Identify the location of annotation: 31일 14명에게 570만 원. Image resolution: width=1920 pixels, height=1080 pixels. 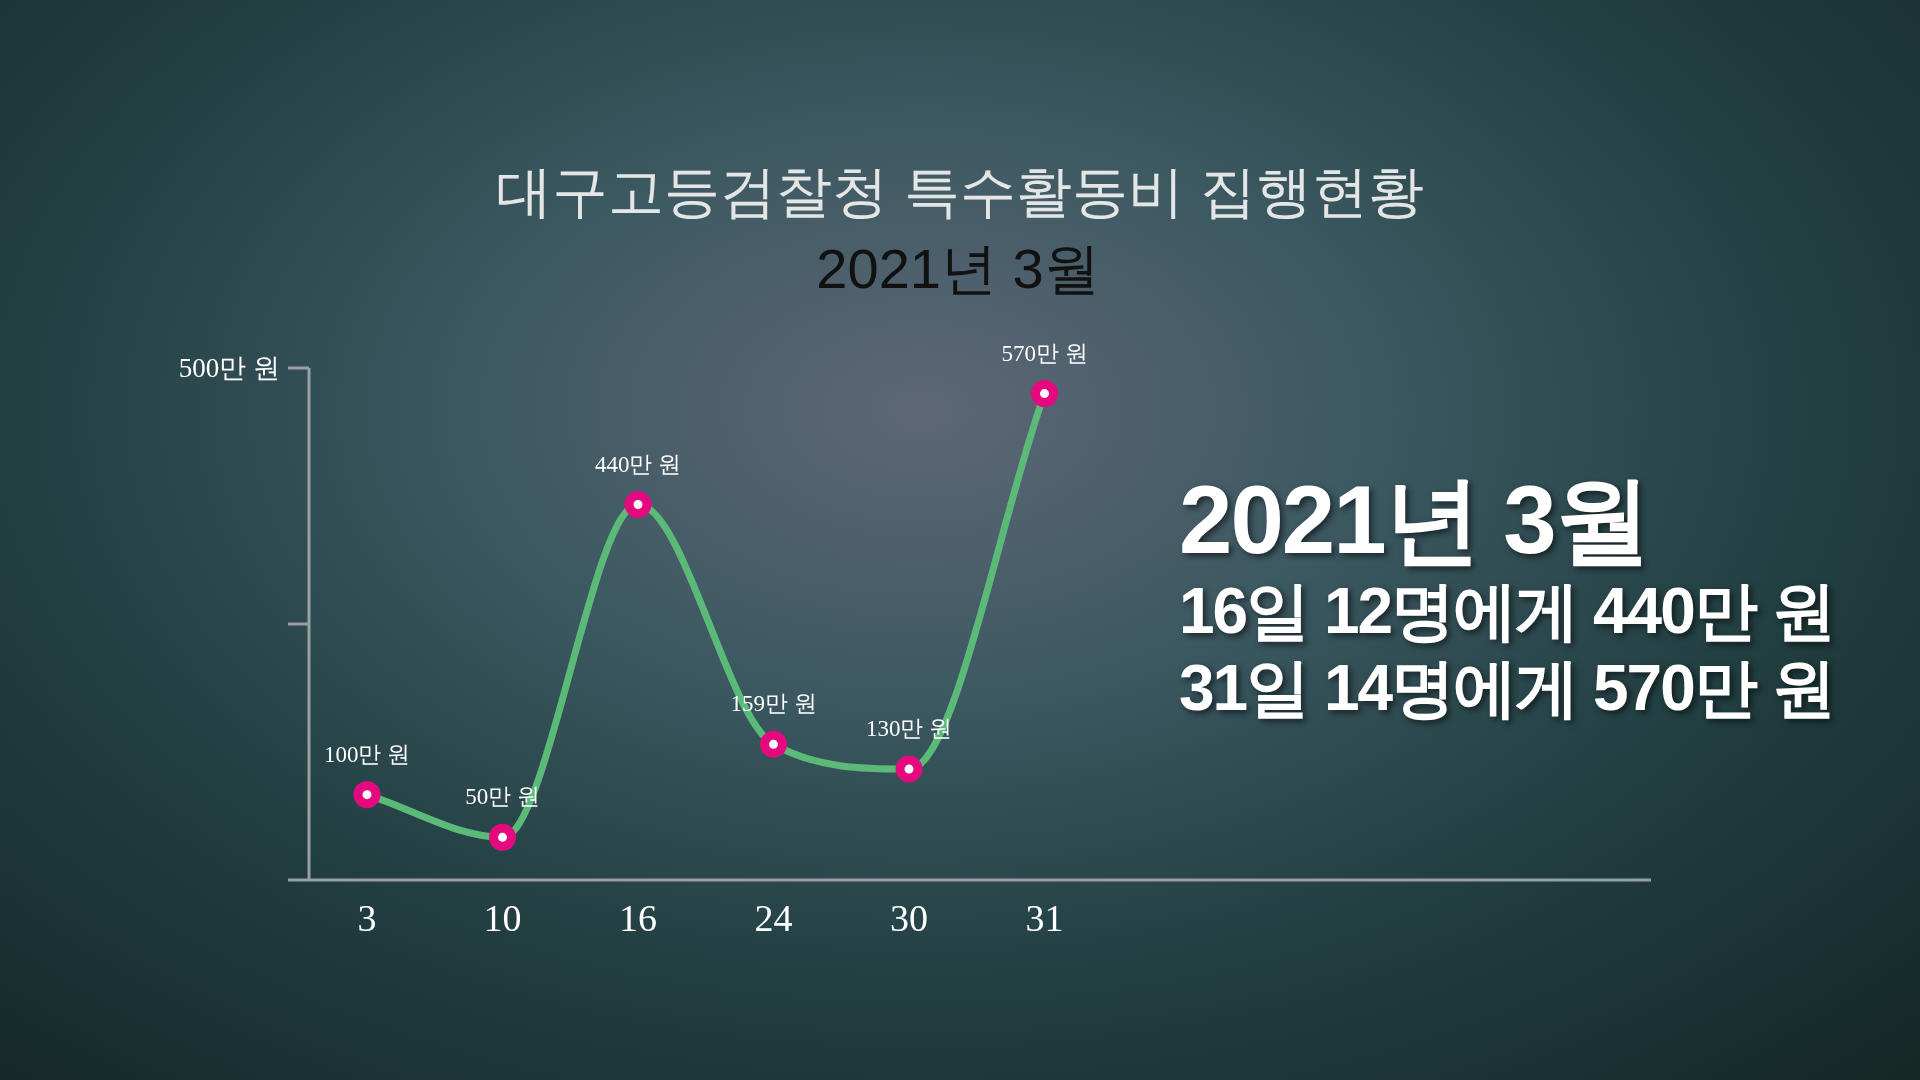
(1506, 688).